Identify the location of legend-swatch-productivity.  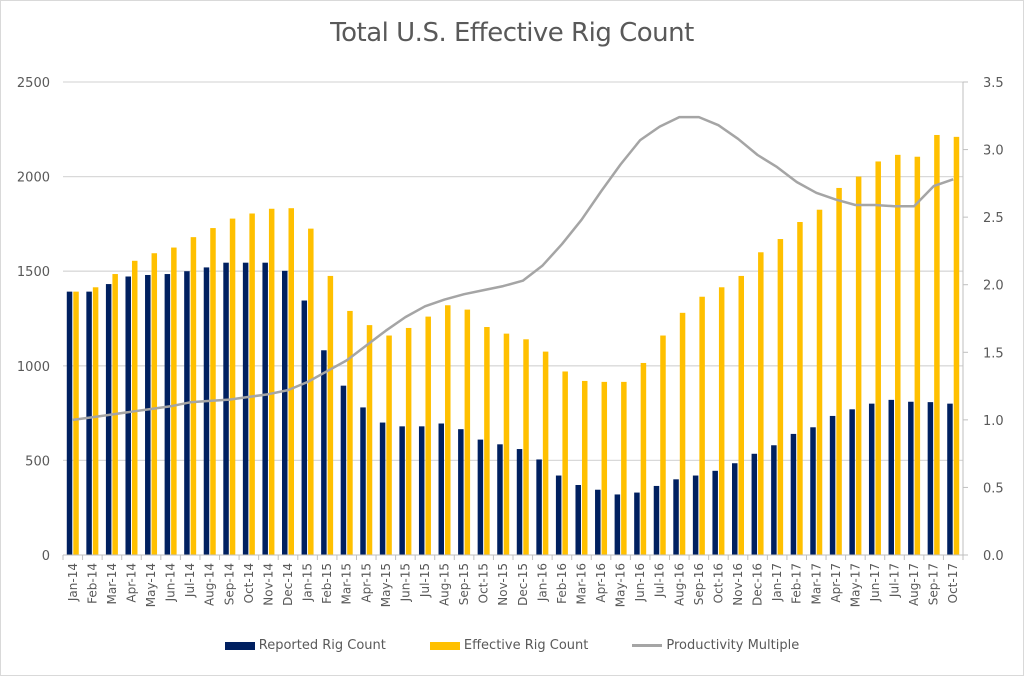
(647, 645).